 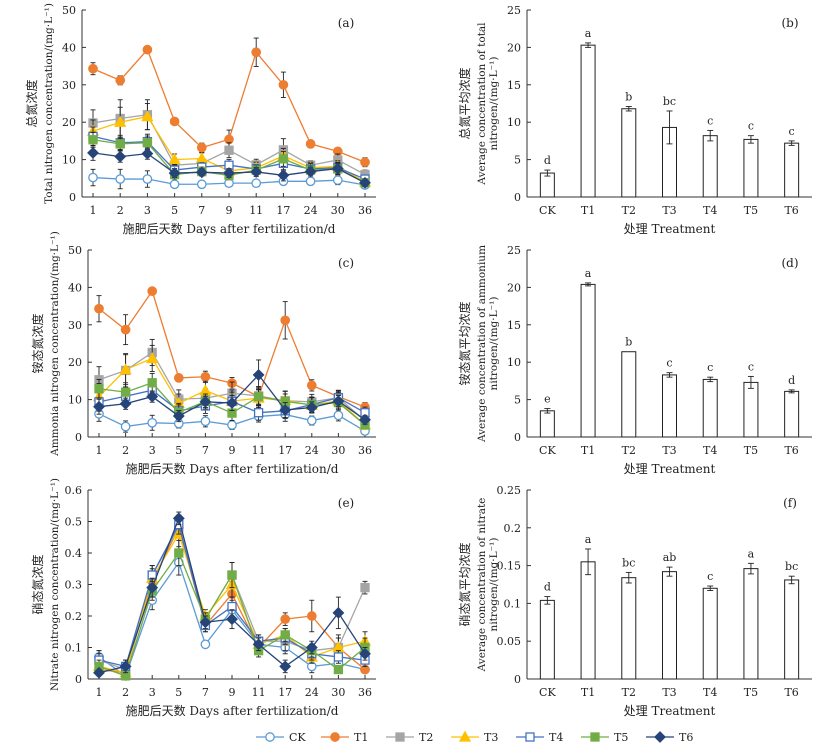 I want to click on panel-label: (f), so click(x=790, y=503).